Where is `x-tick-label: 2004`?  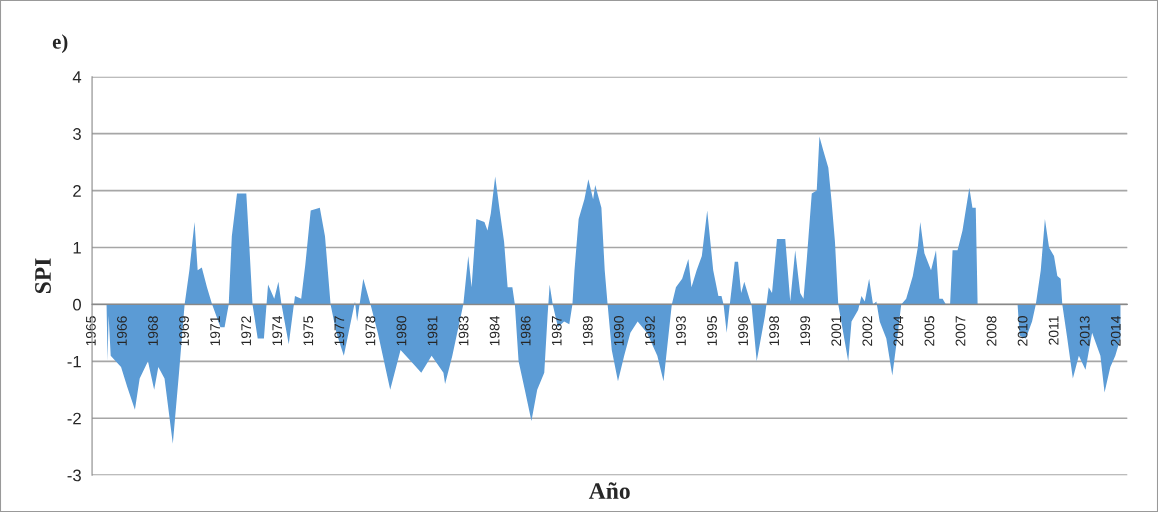 x-tick-label: 2004 is located at coordinates (898, 330).